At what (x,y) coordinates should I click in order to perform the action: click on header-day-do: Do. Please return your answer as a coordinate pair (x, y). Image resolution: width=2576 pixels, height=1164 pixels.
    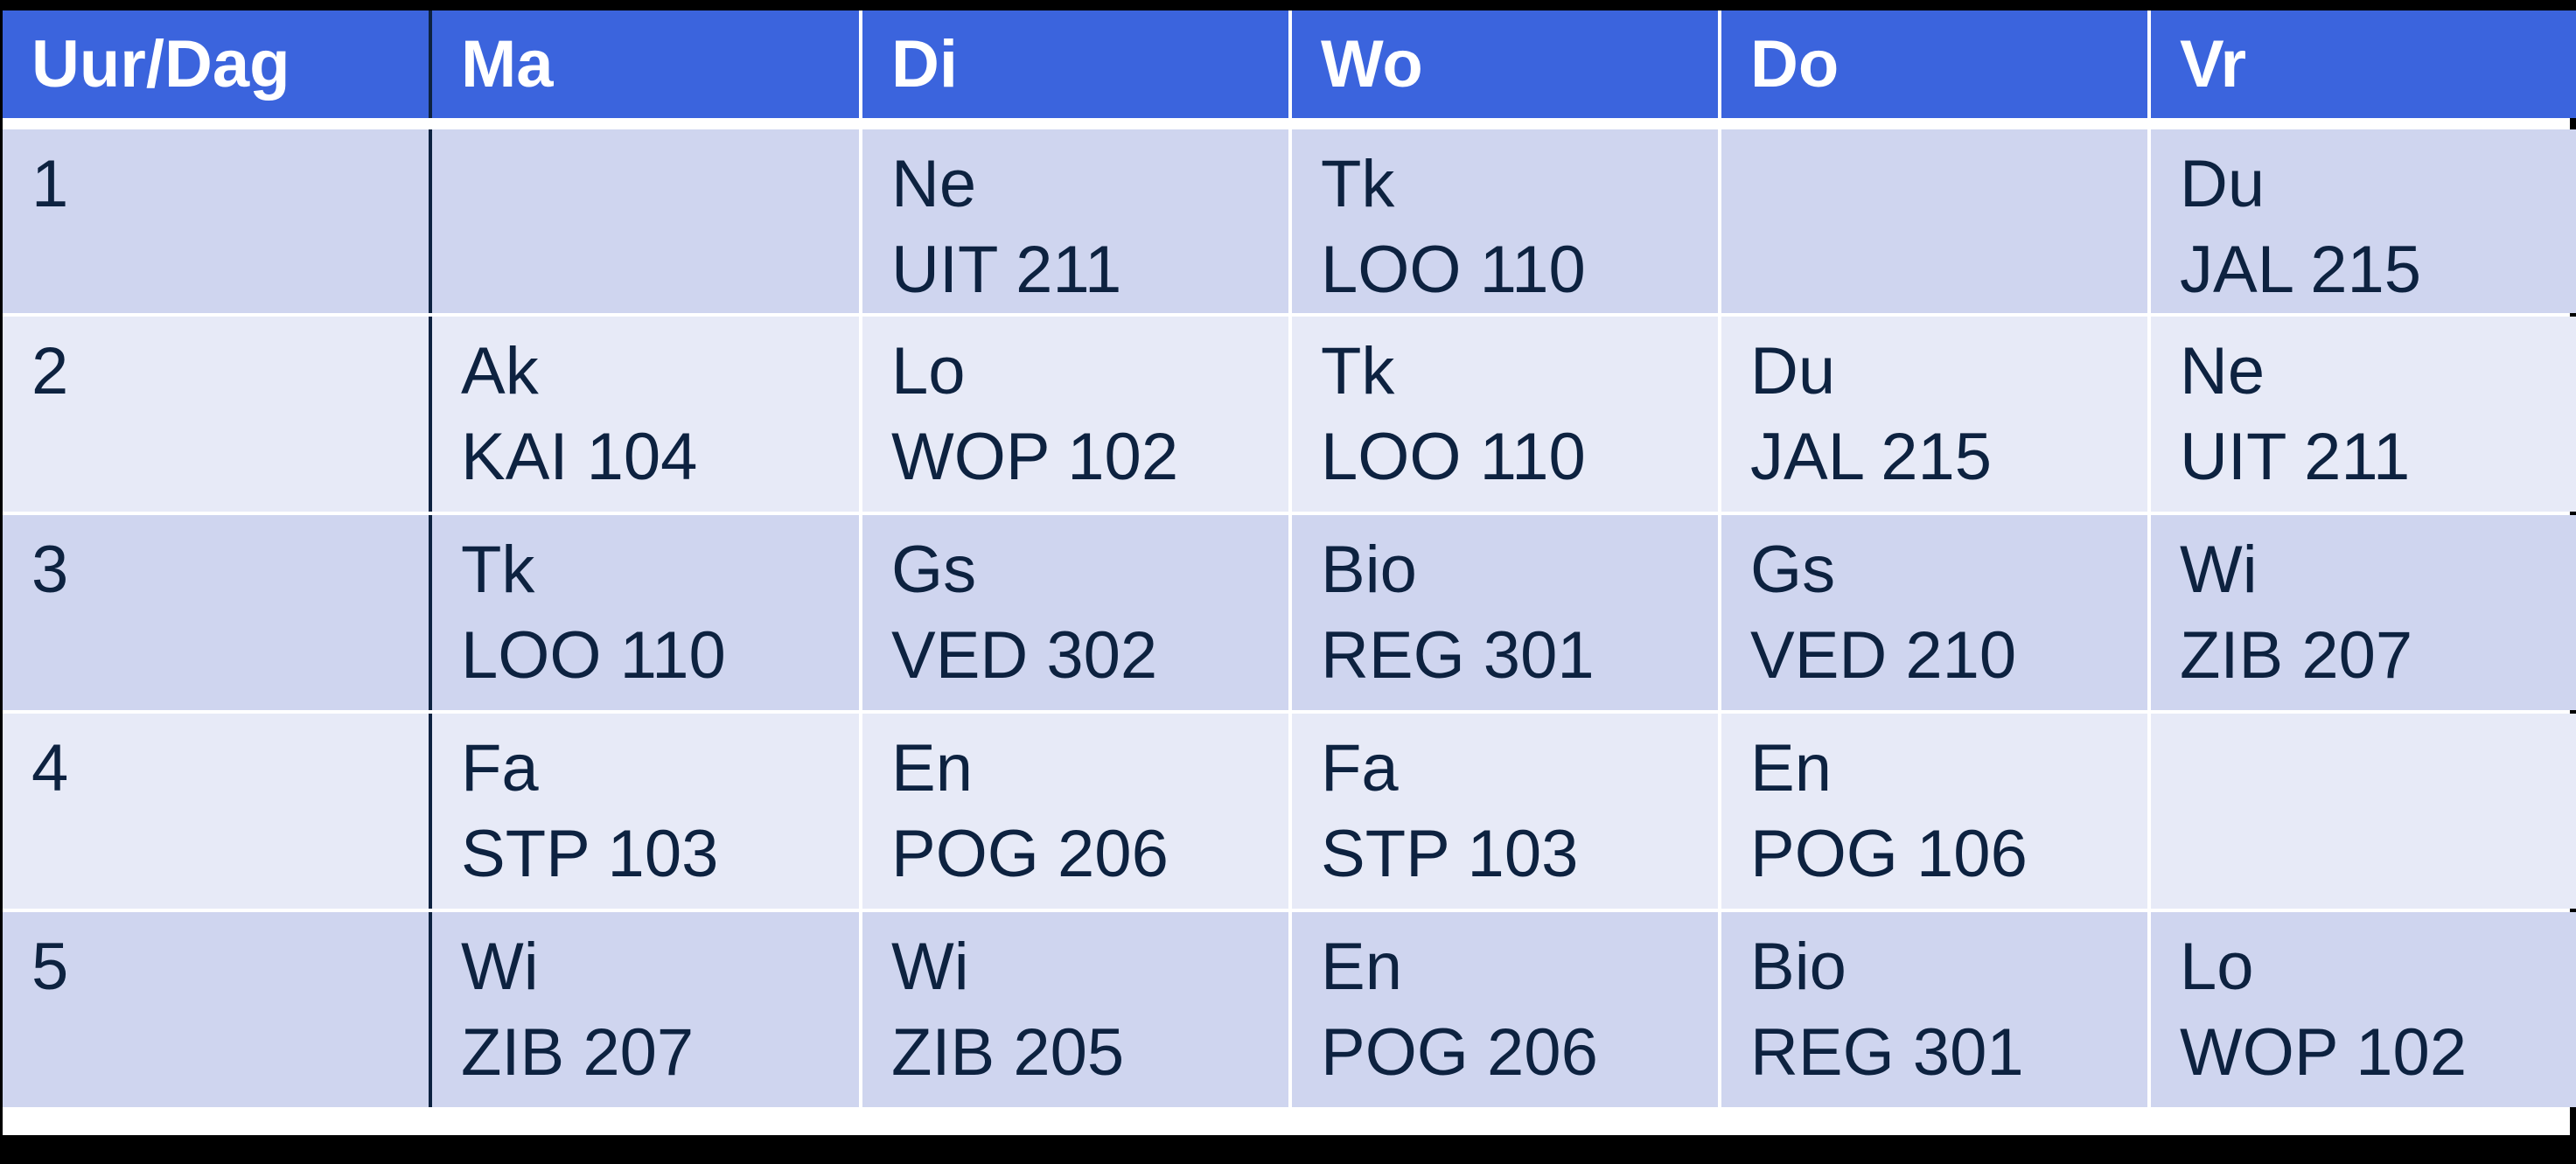
    Looking at the image, I should click on (1934, 64).